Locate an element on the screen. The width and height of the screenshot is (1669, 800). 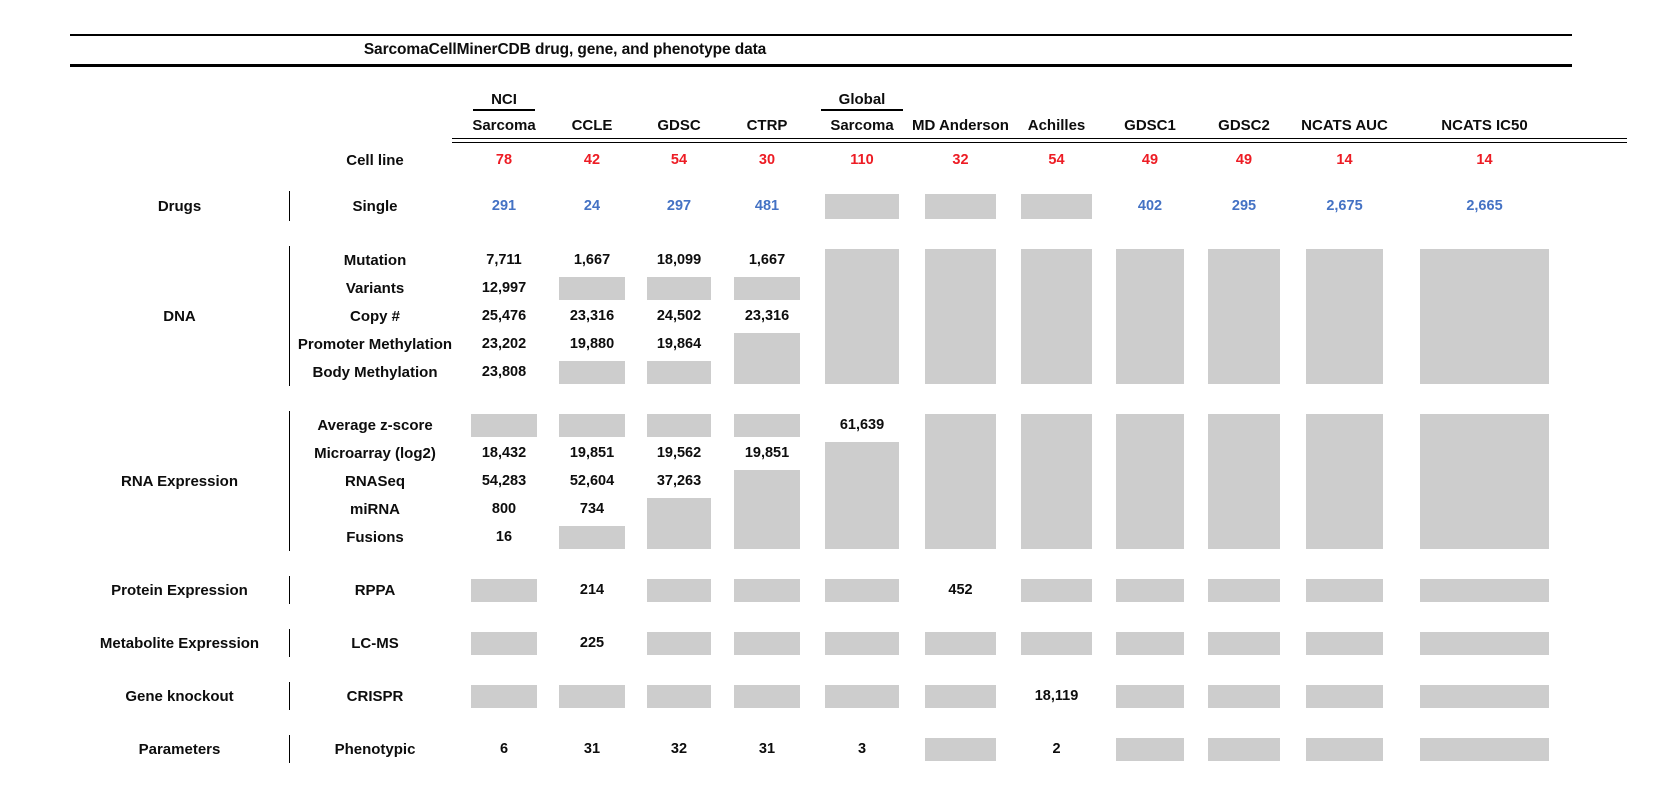
value-mirna-ccle: 734 is located at coordinates (592, 509).